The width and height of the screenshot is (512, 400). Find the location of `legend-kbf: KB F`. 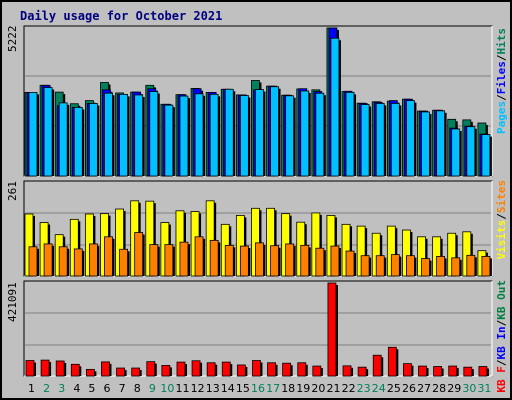

legend-kbf: KB F is located at coordinates (501, 379).